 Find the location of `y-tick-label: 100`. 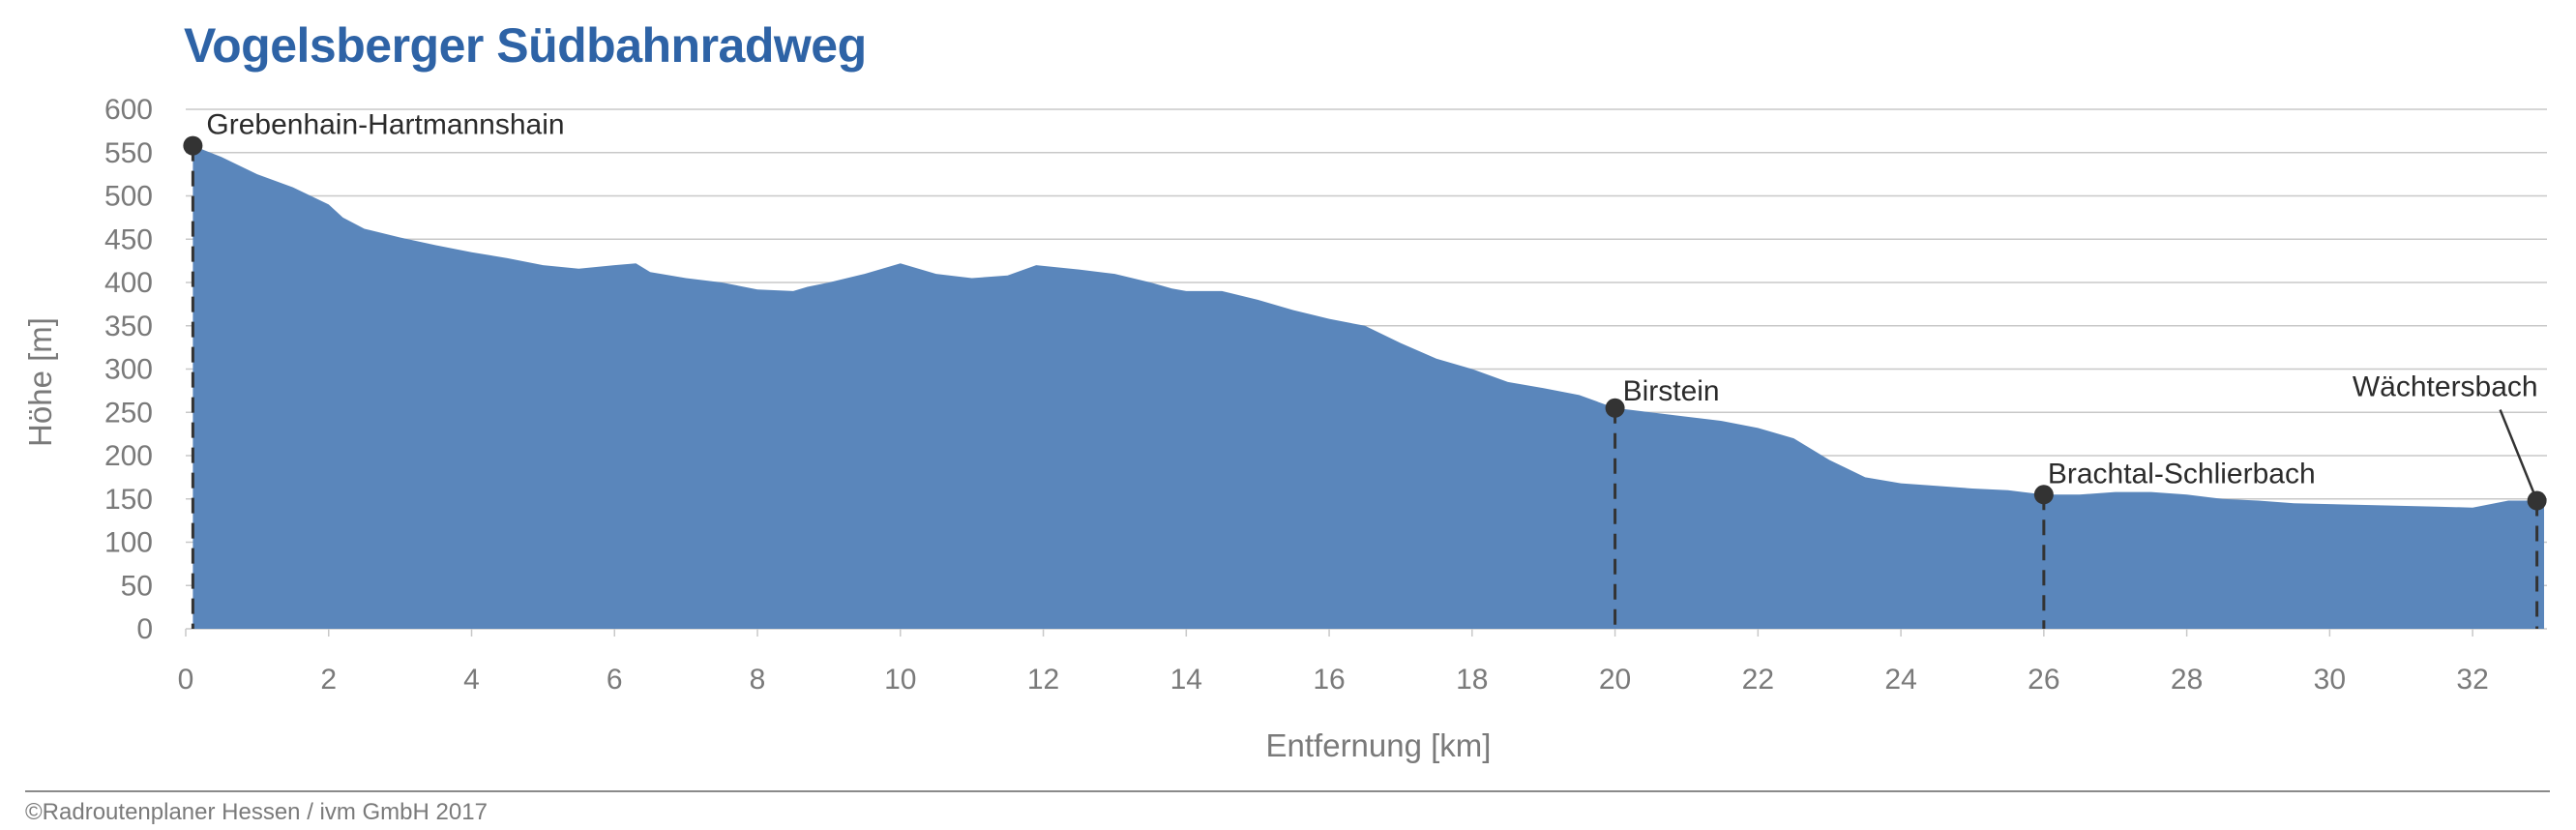

y-tick-label: 100 is located at coordinates (128, 543).